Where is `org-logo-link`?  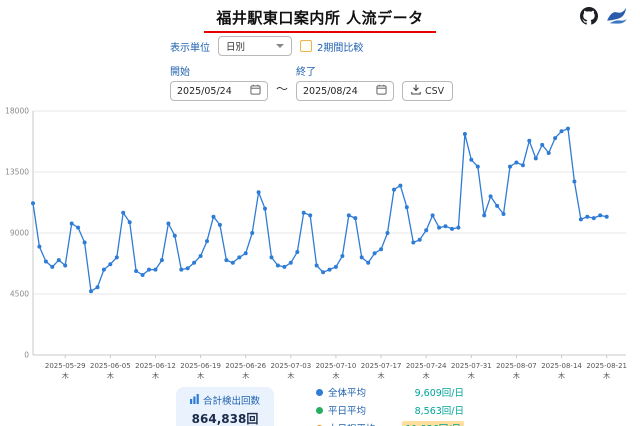 org-logo-link is located at coordinates (617, 18).